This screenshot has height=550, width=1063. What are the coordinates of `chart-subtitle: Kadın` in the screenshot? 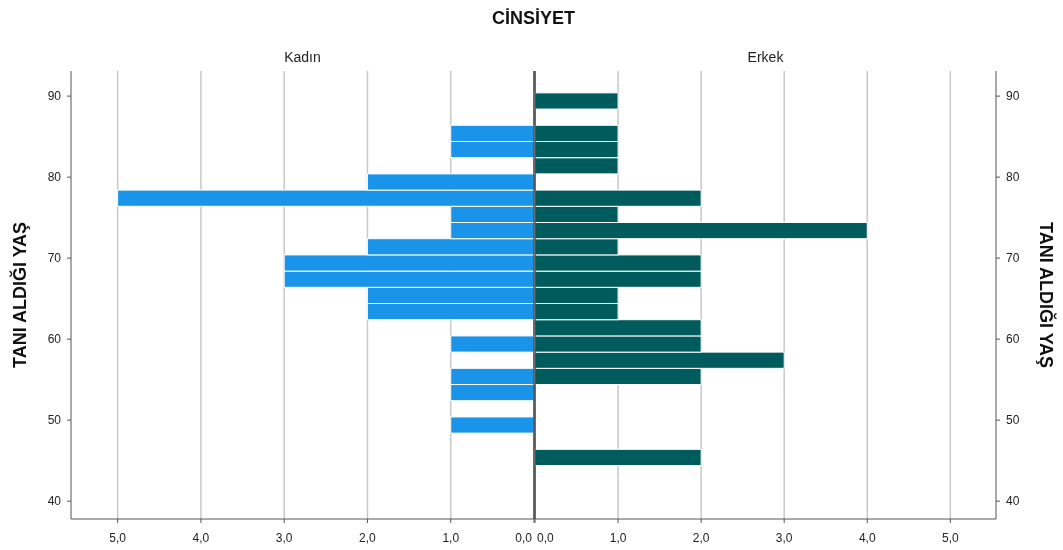 It's located at (302, 57).